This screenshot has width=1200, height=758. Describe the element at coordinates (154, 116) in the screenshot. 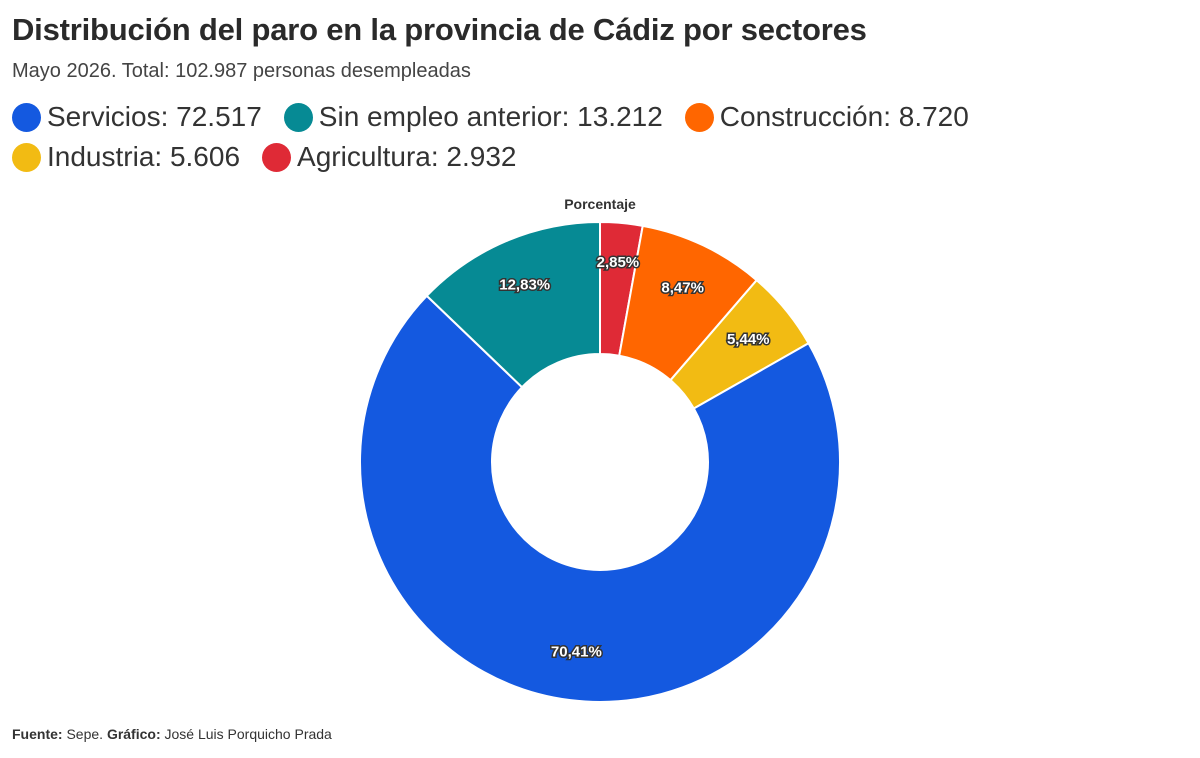

I see `legend-label: Servicios: 72.517` at that location.